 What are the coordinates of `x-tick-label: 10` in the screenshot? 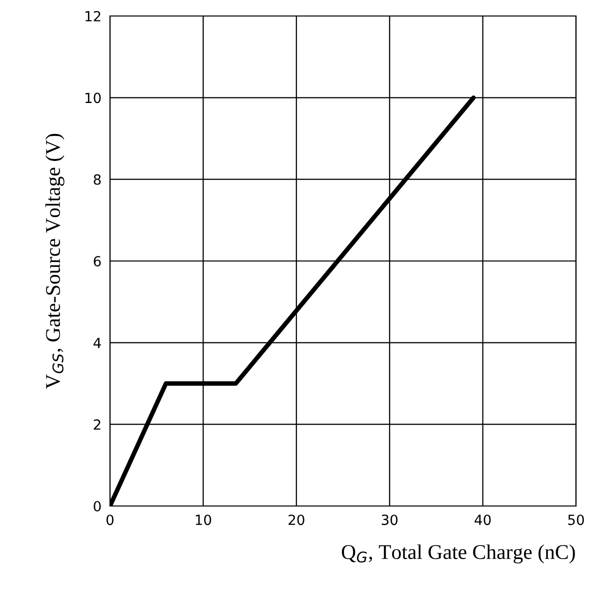 It's located at (204, 520).